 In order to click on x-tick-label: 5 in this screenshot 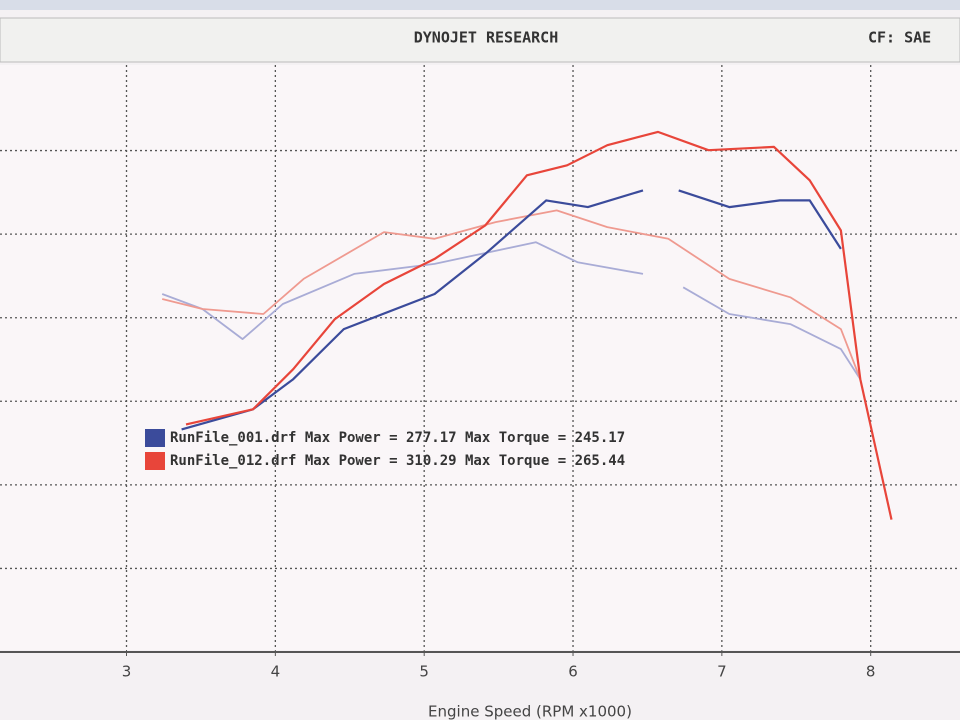, I will do `click(424, 672)`.